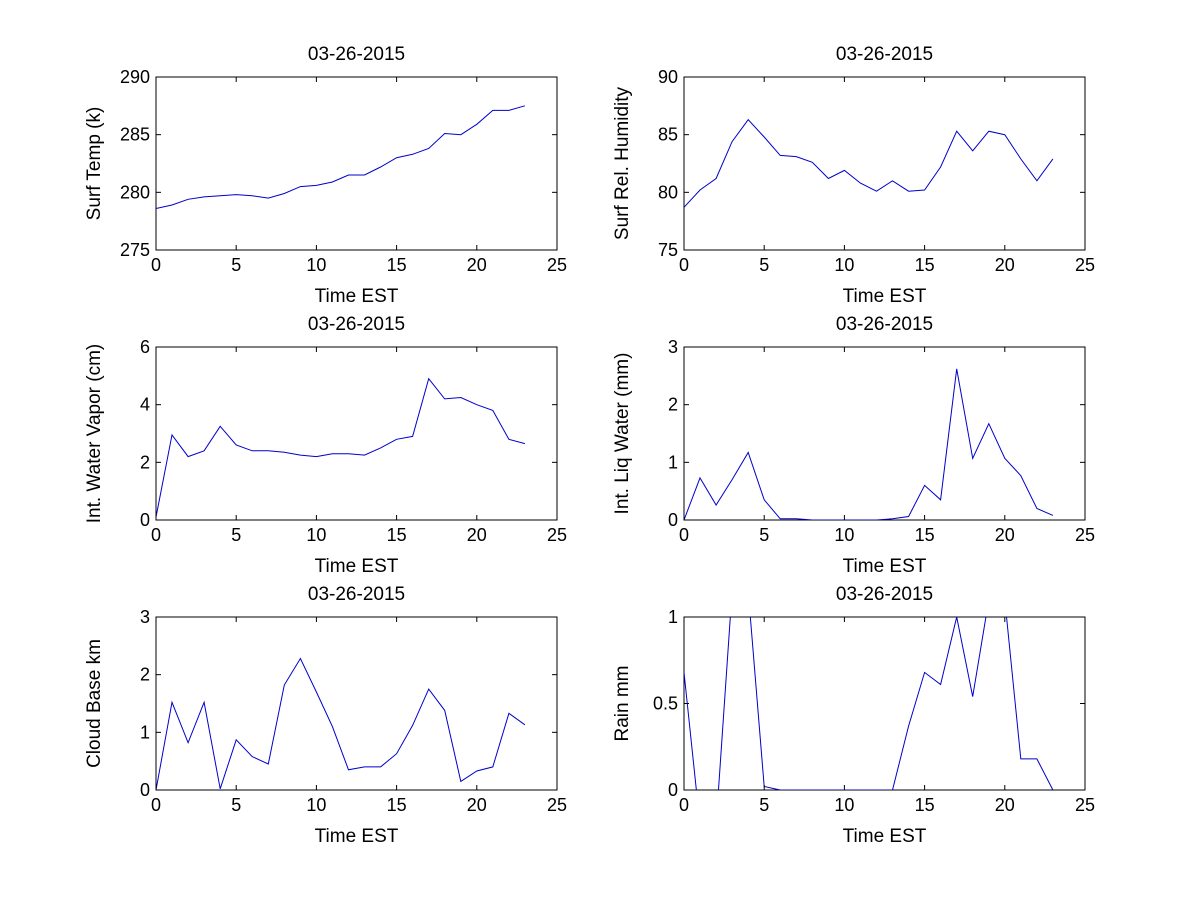 This screenshot has width=1200, height=900. Describe the element at coordinates (145, 405) in the screenshot. I see `y-tick-label: 4` at that location.